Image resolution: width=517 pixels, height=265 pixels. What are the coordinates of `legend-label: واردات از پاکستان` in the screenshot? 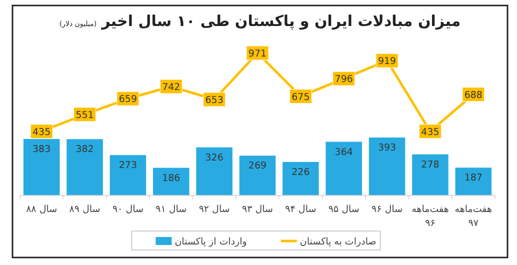 It's located at (210, 242).